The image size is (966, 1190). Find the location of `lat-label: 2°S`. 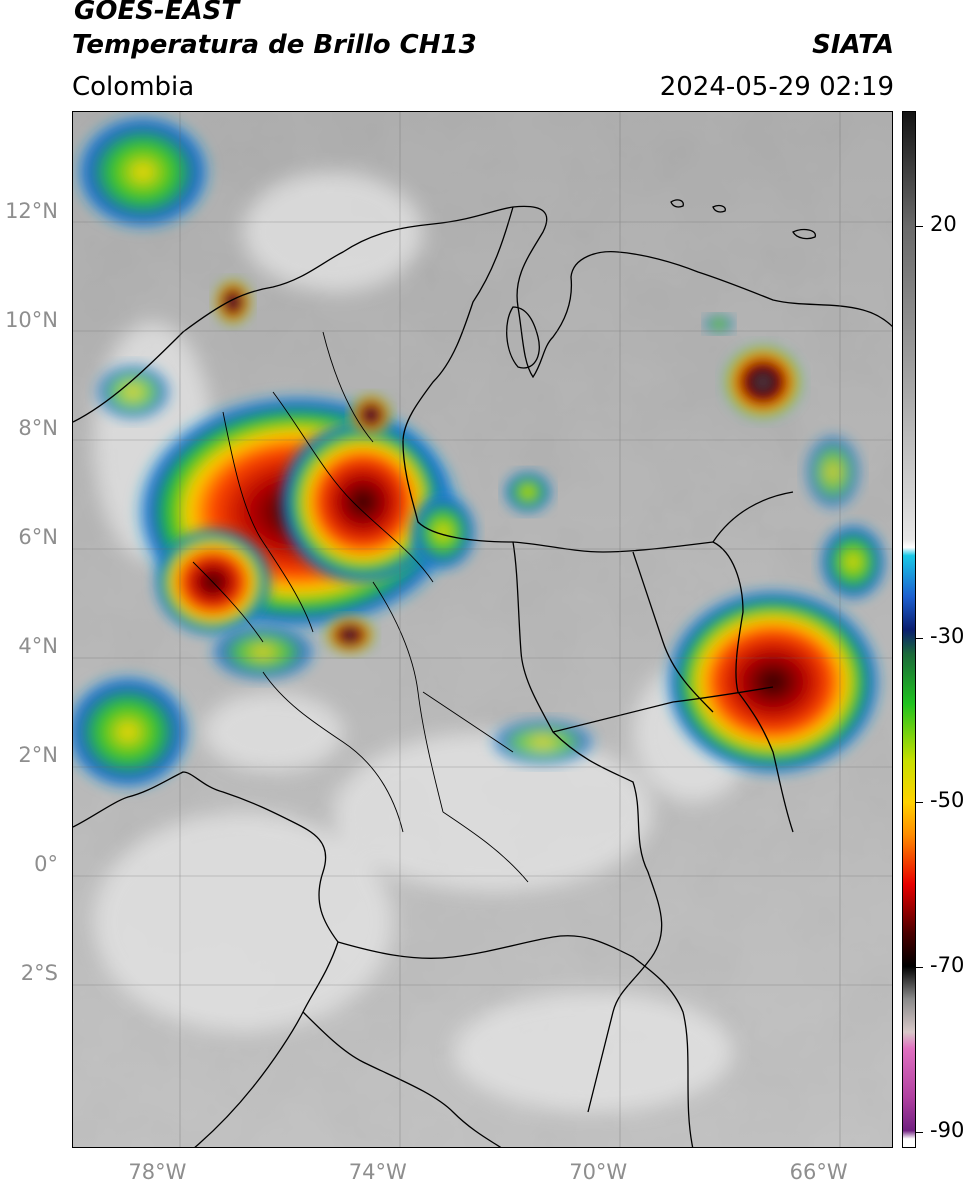

lat-label: 2°S is located at coordinates (39, 972).